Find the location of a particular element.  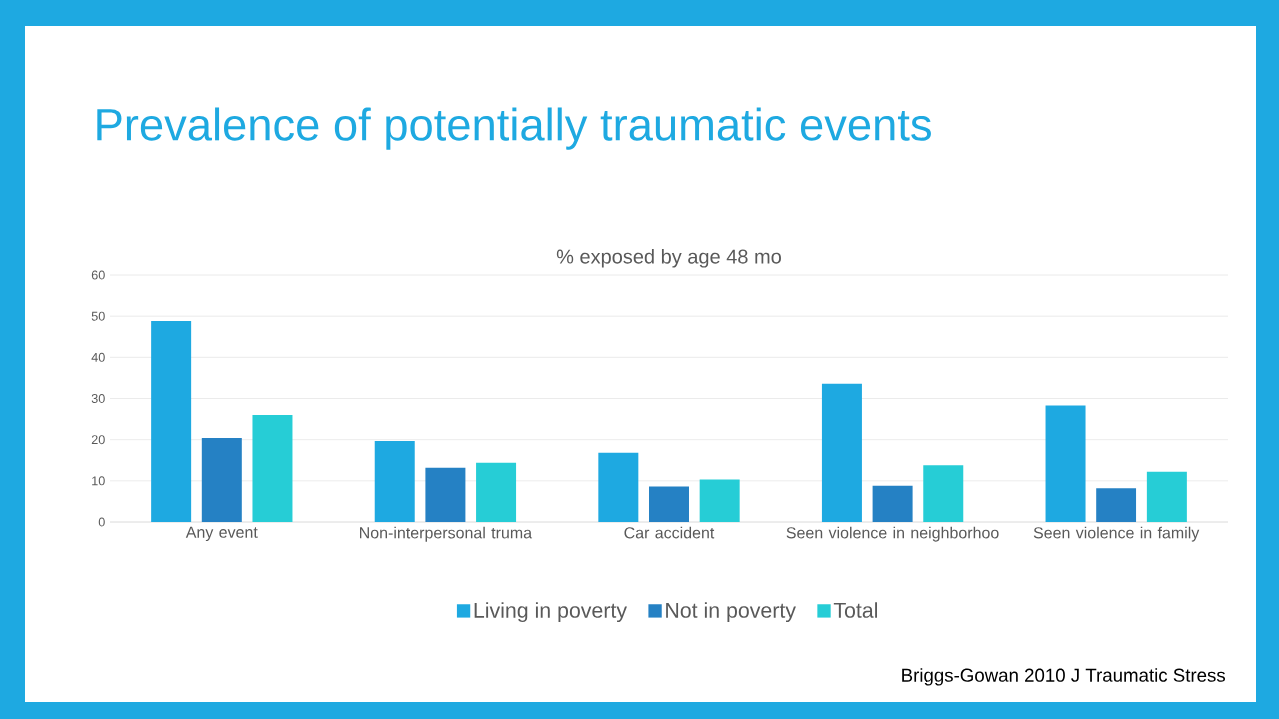

y-tick-label: 50 is located at coordinates (98, 316).